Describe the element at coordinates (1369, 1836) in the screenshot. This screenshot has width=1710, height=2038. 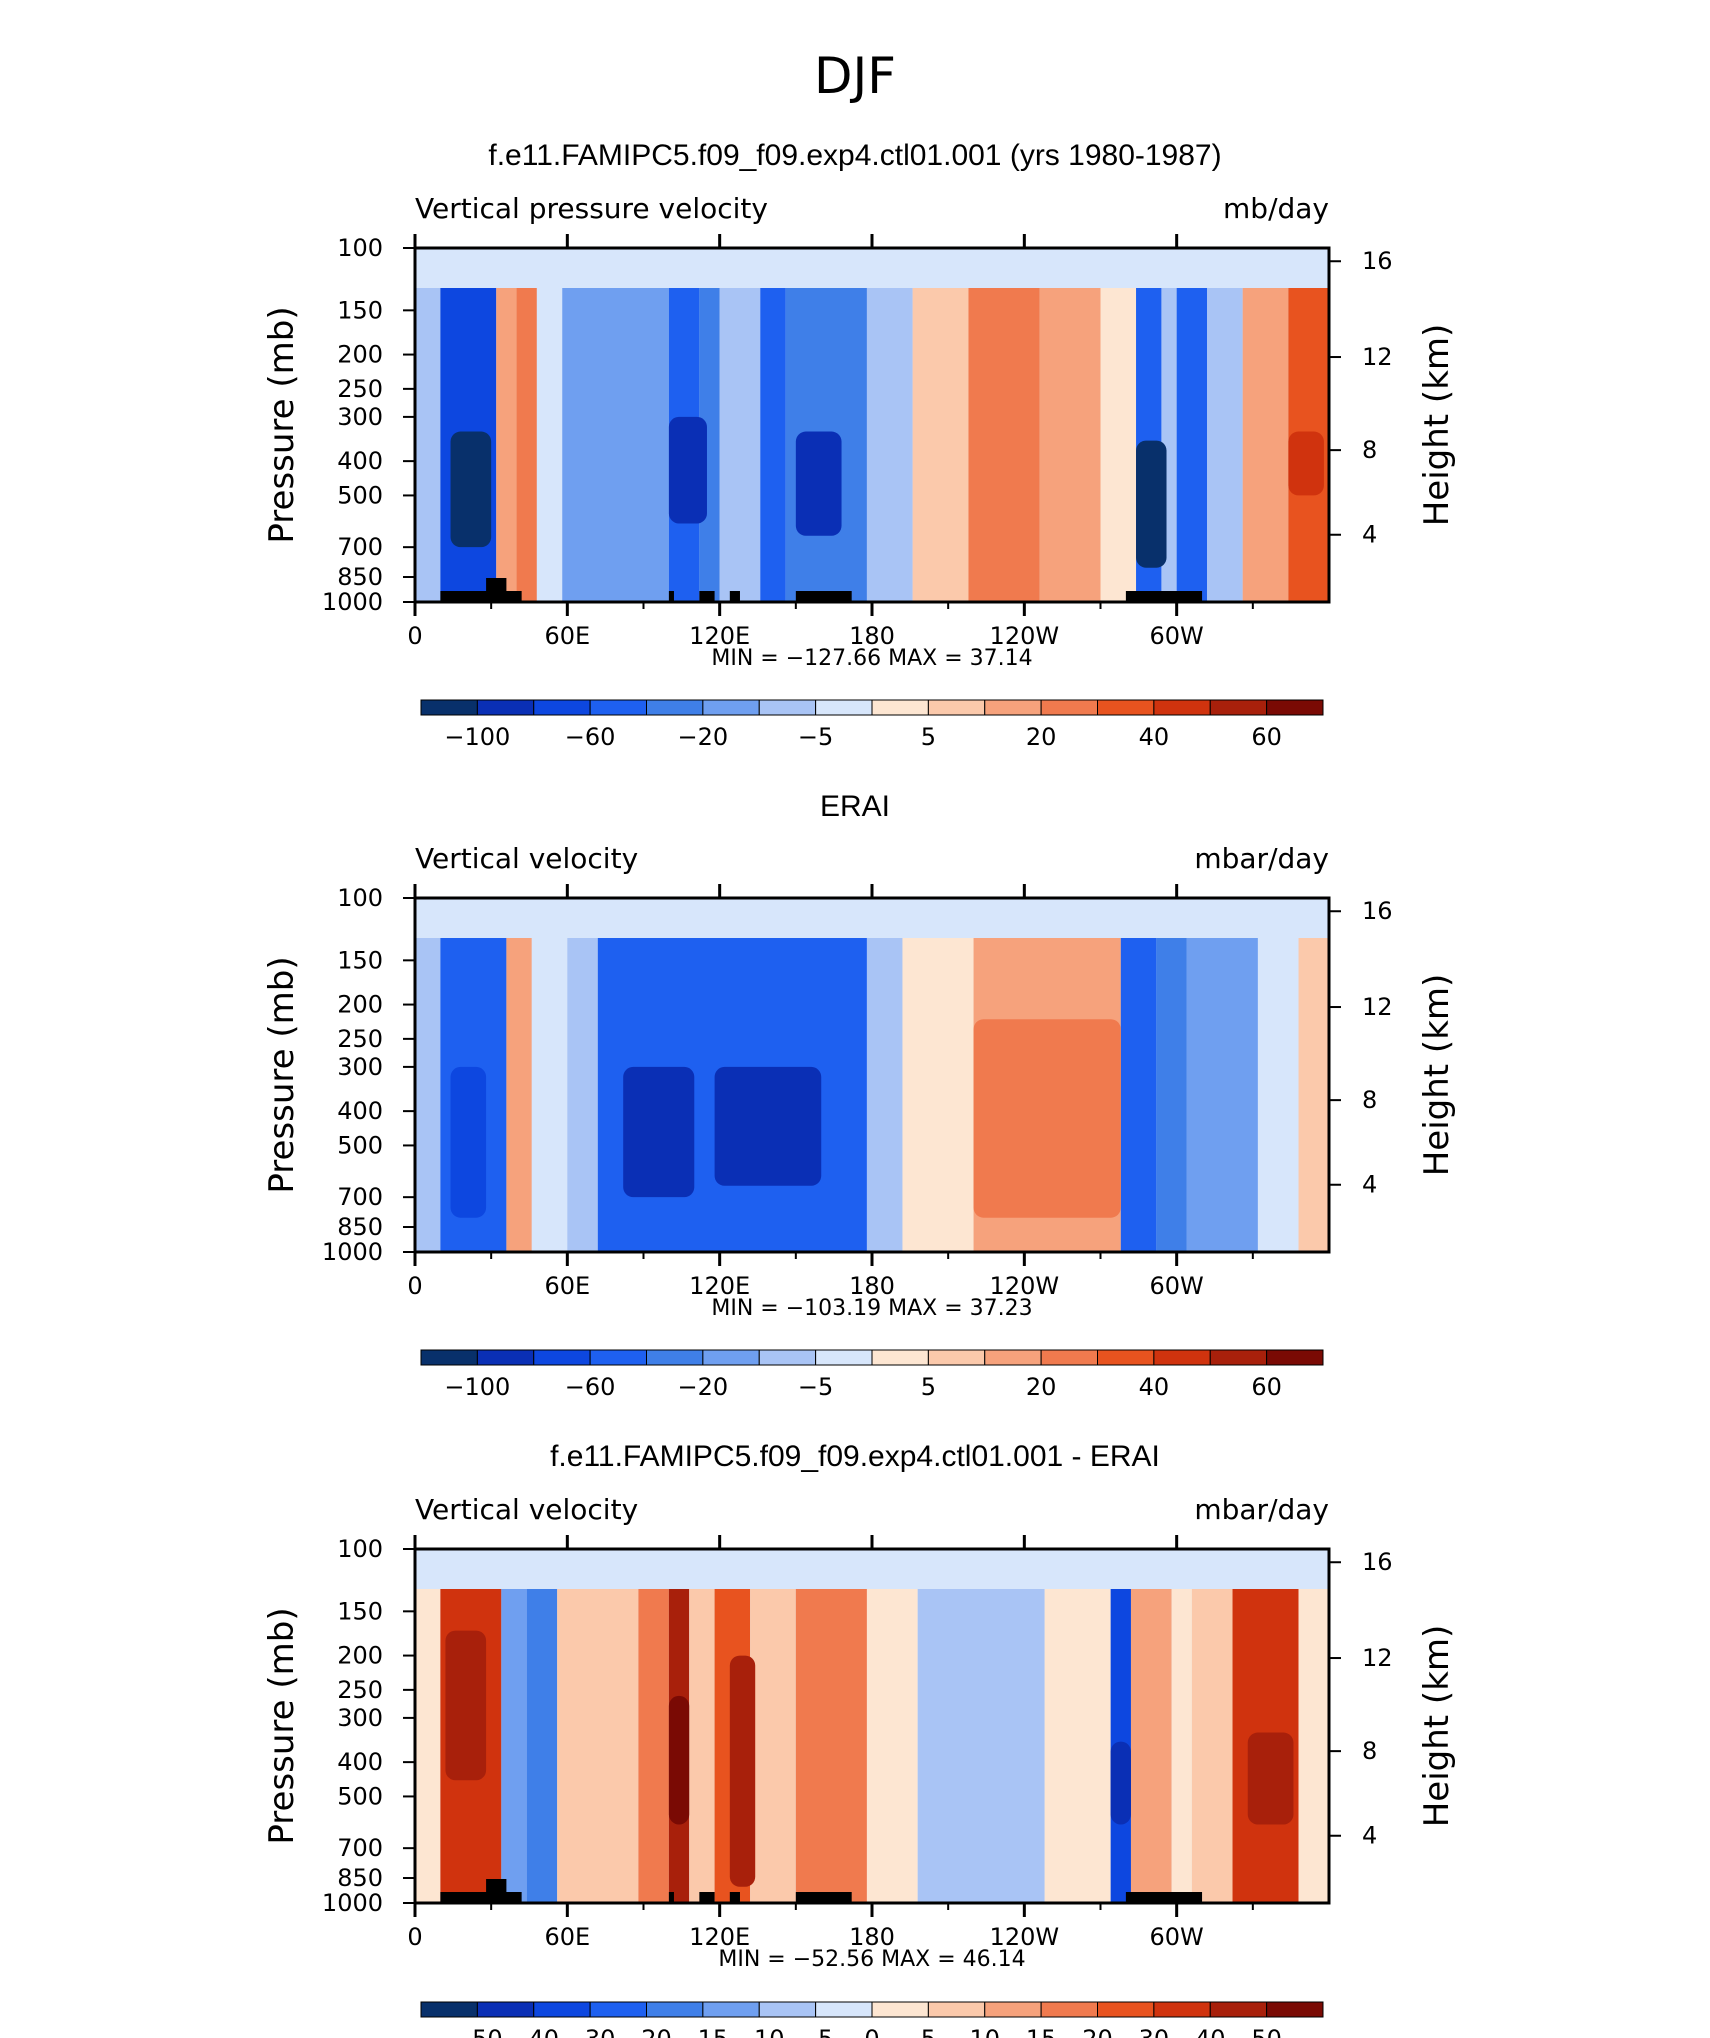
I see `y2-tick-label: 4` at that location.